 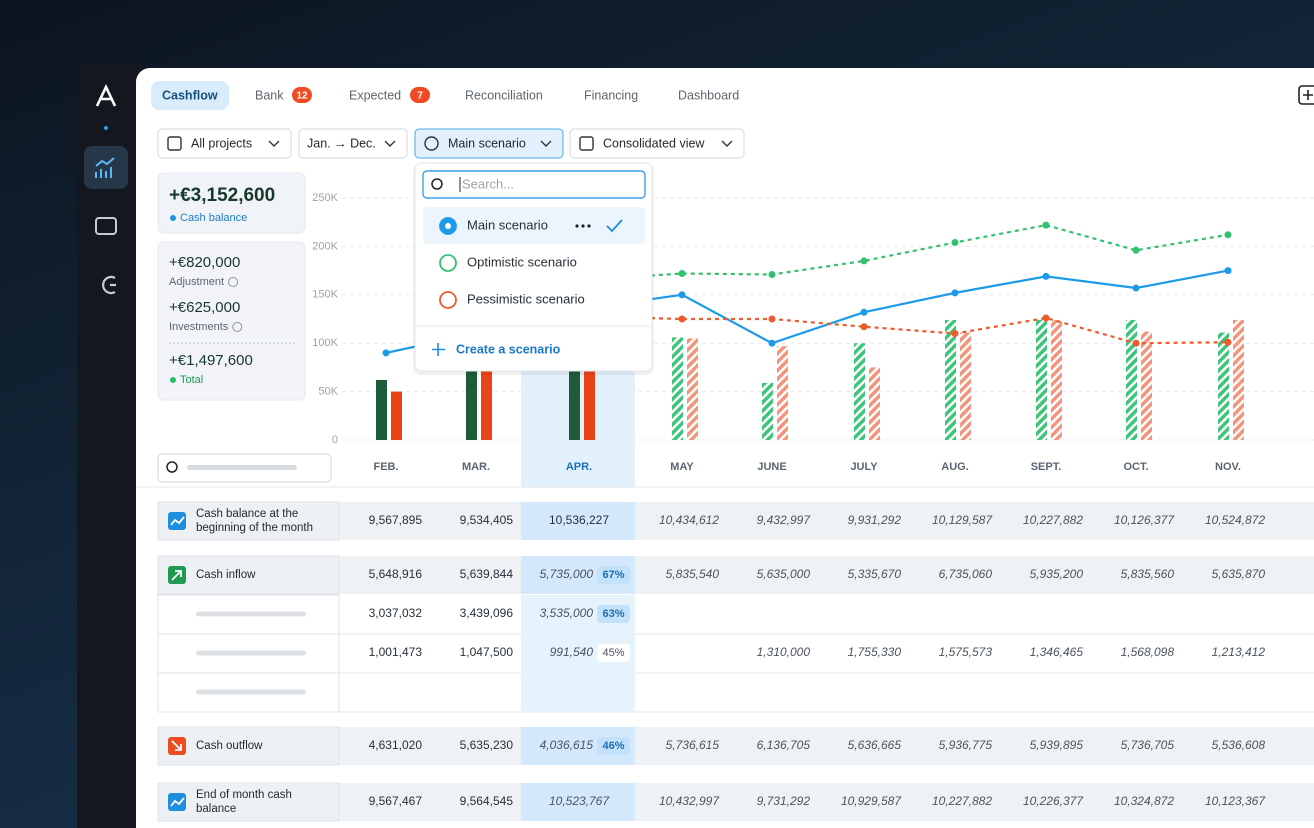 What do you see at coordinates (173, 218) in the screenshot?
I see `kpi-dot` at bounding box center [173, 218].